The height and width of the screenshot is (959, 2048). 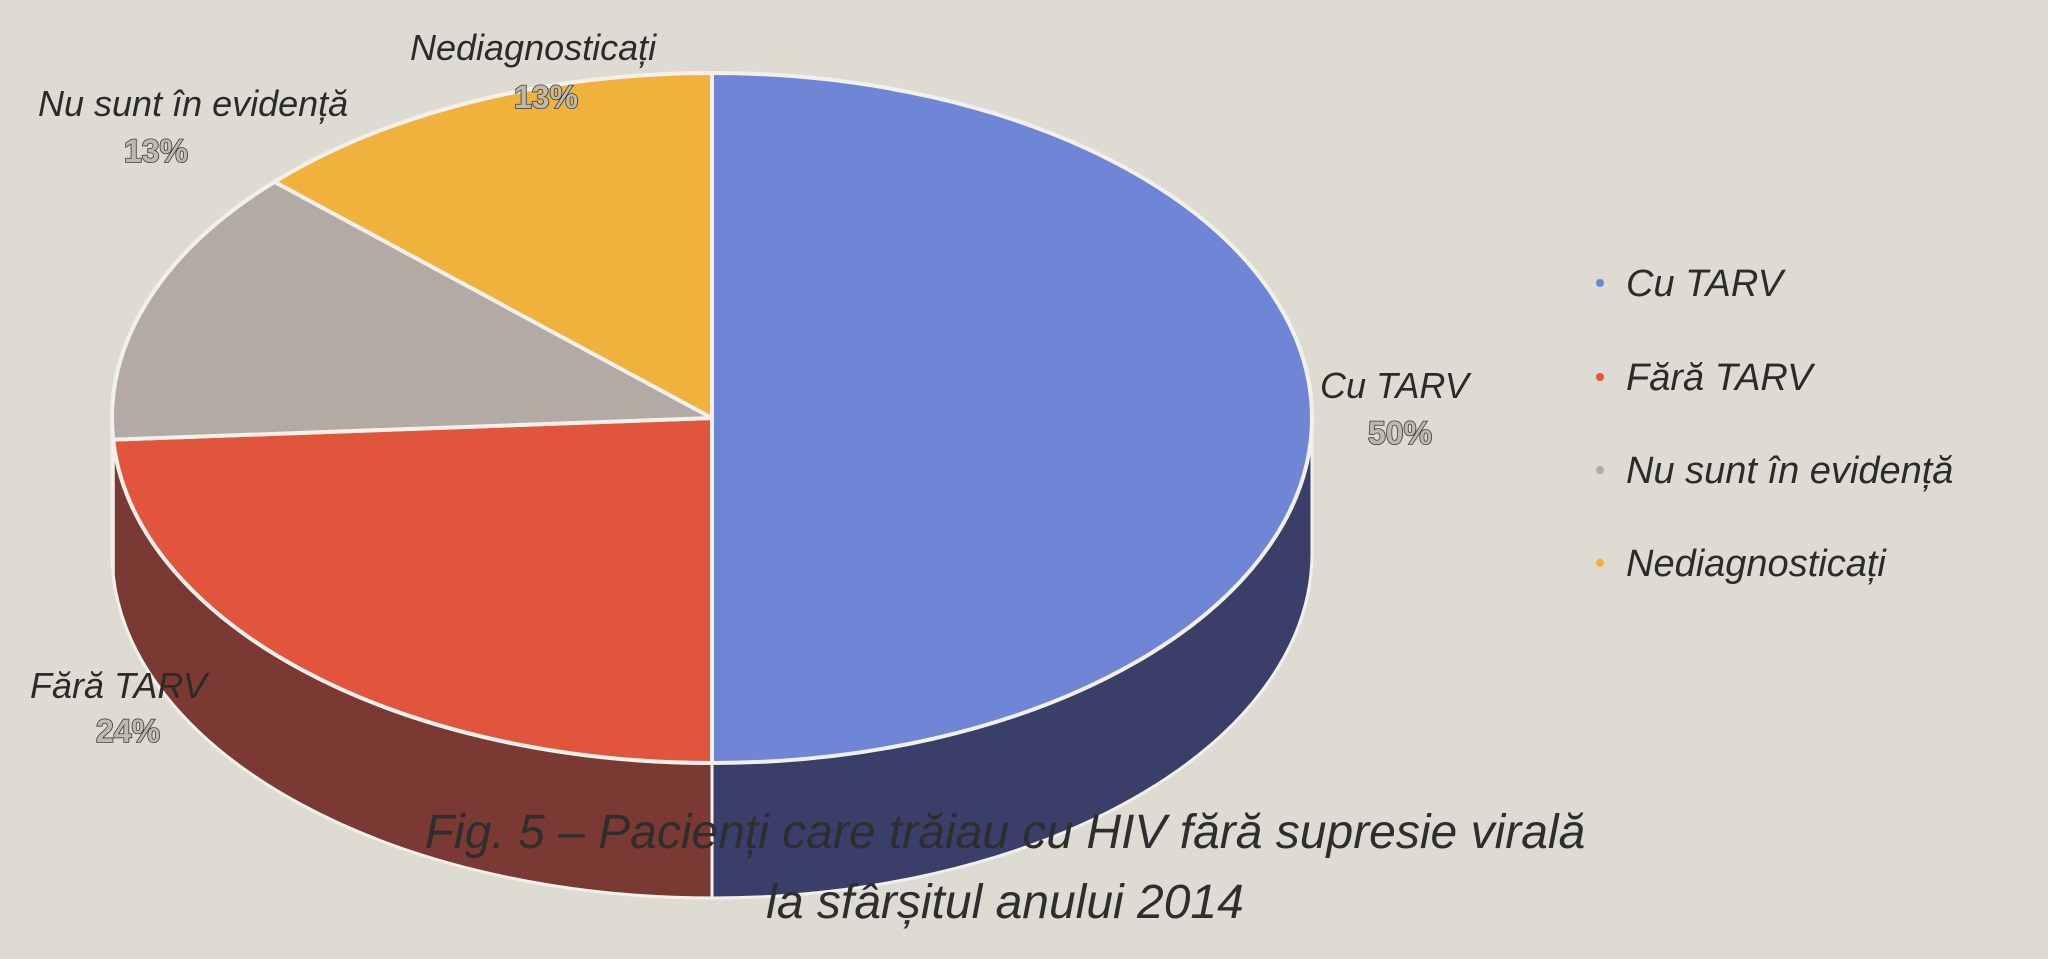 I want to click on slice-label-fara-tarv: Fără TARV 24%, so click(x=120, y=707).